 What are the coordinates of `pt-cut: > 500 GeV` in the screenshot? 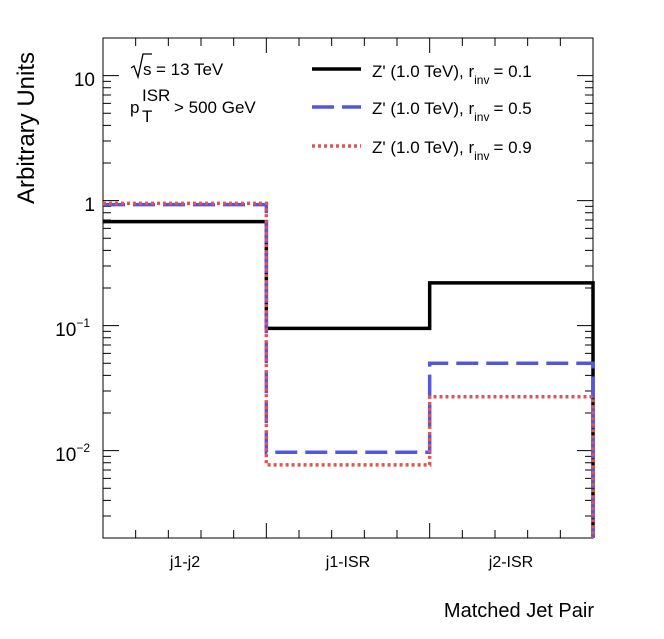 It's located at (215, 107).